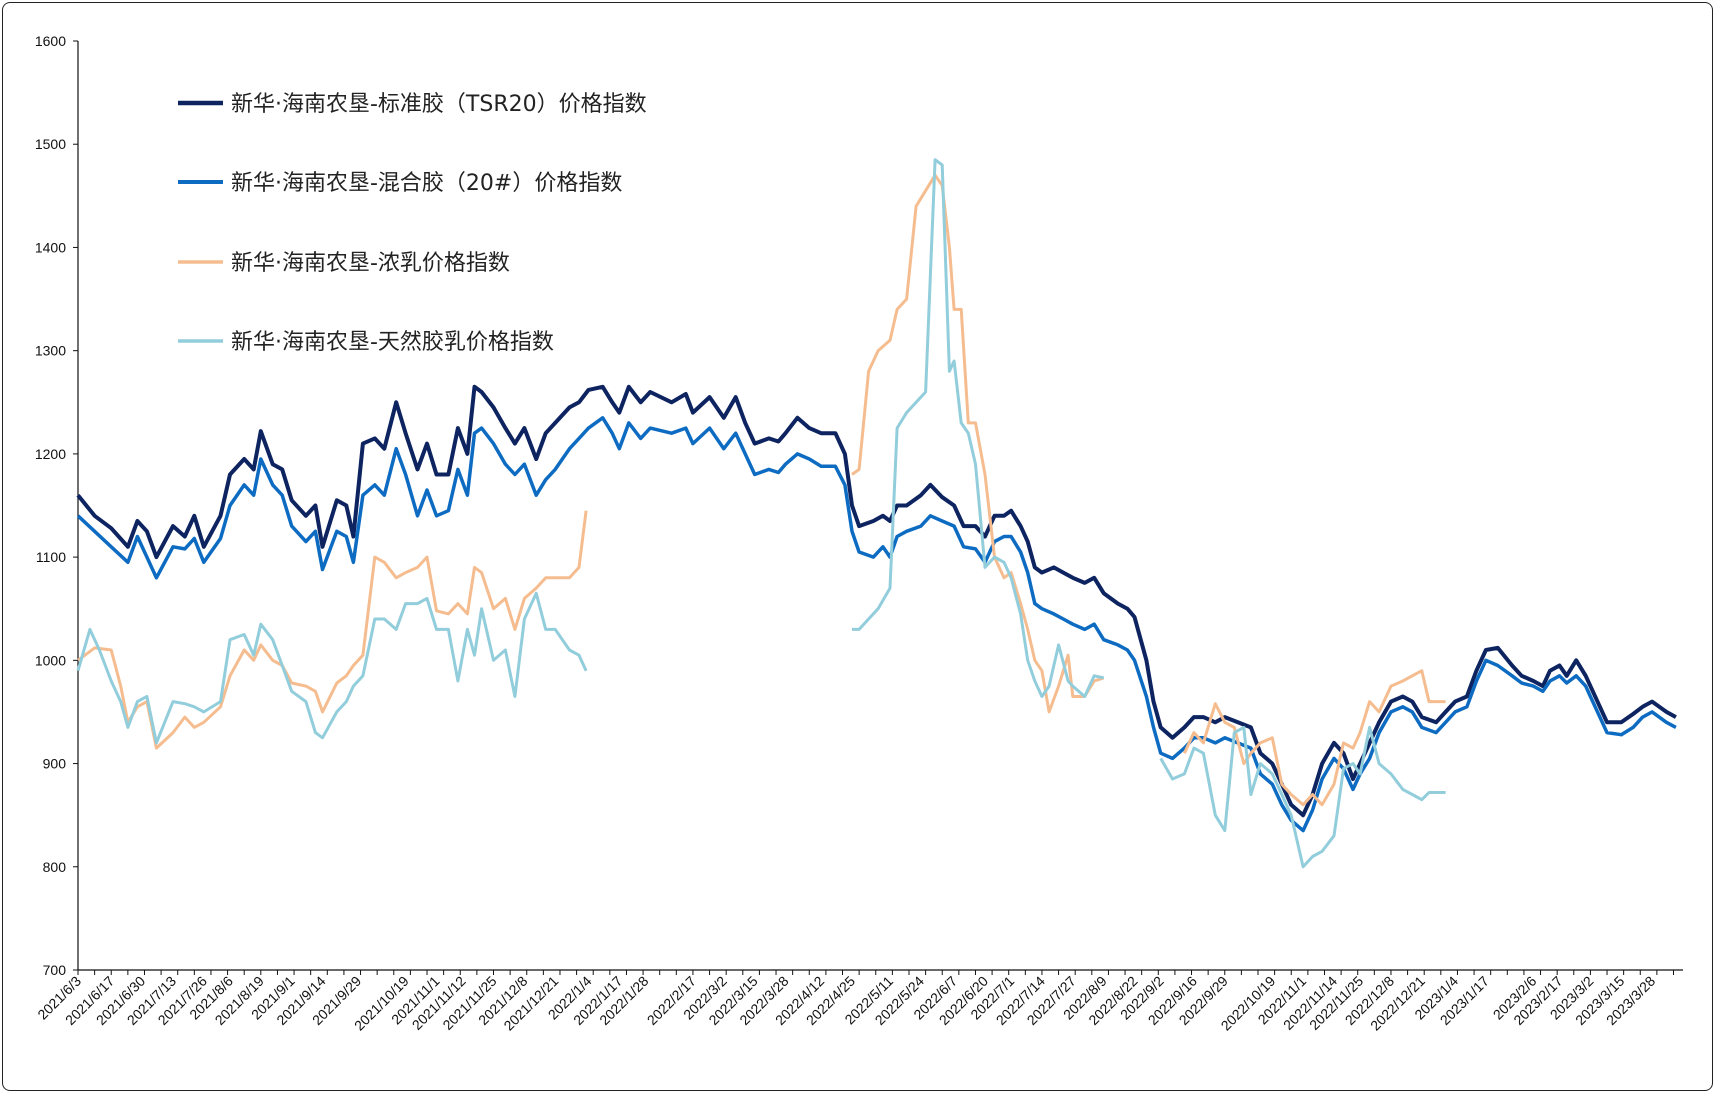 The image size is (1717, 1095). What do you see at coordinates (55, 764) in the screenshot?
I see `y-tick-label: 900` at bounding box center [55, 764].